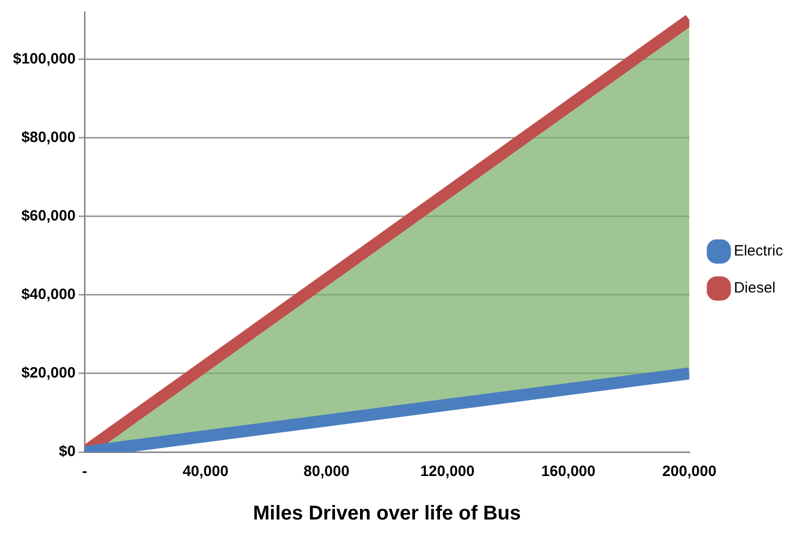  Describe the element at coordinates (48, 373) in the screenshot. I see `y-tick-label: $20,000` at that location.